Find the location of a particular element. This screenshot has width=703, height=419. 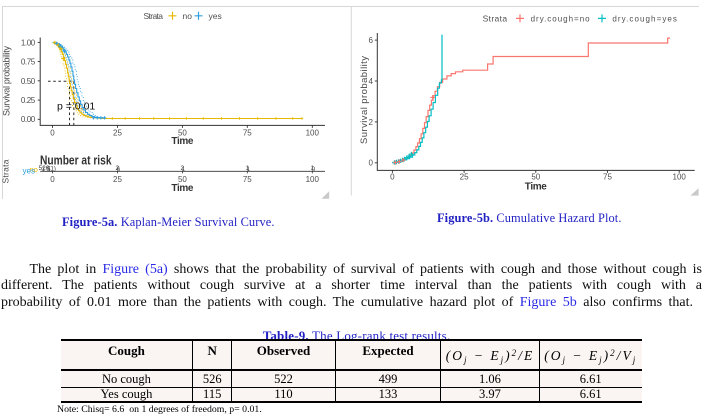

svg-text: Number at risk is located at coordinates (76, 160).